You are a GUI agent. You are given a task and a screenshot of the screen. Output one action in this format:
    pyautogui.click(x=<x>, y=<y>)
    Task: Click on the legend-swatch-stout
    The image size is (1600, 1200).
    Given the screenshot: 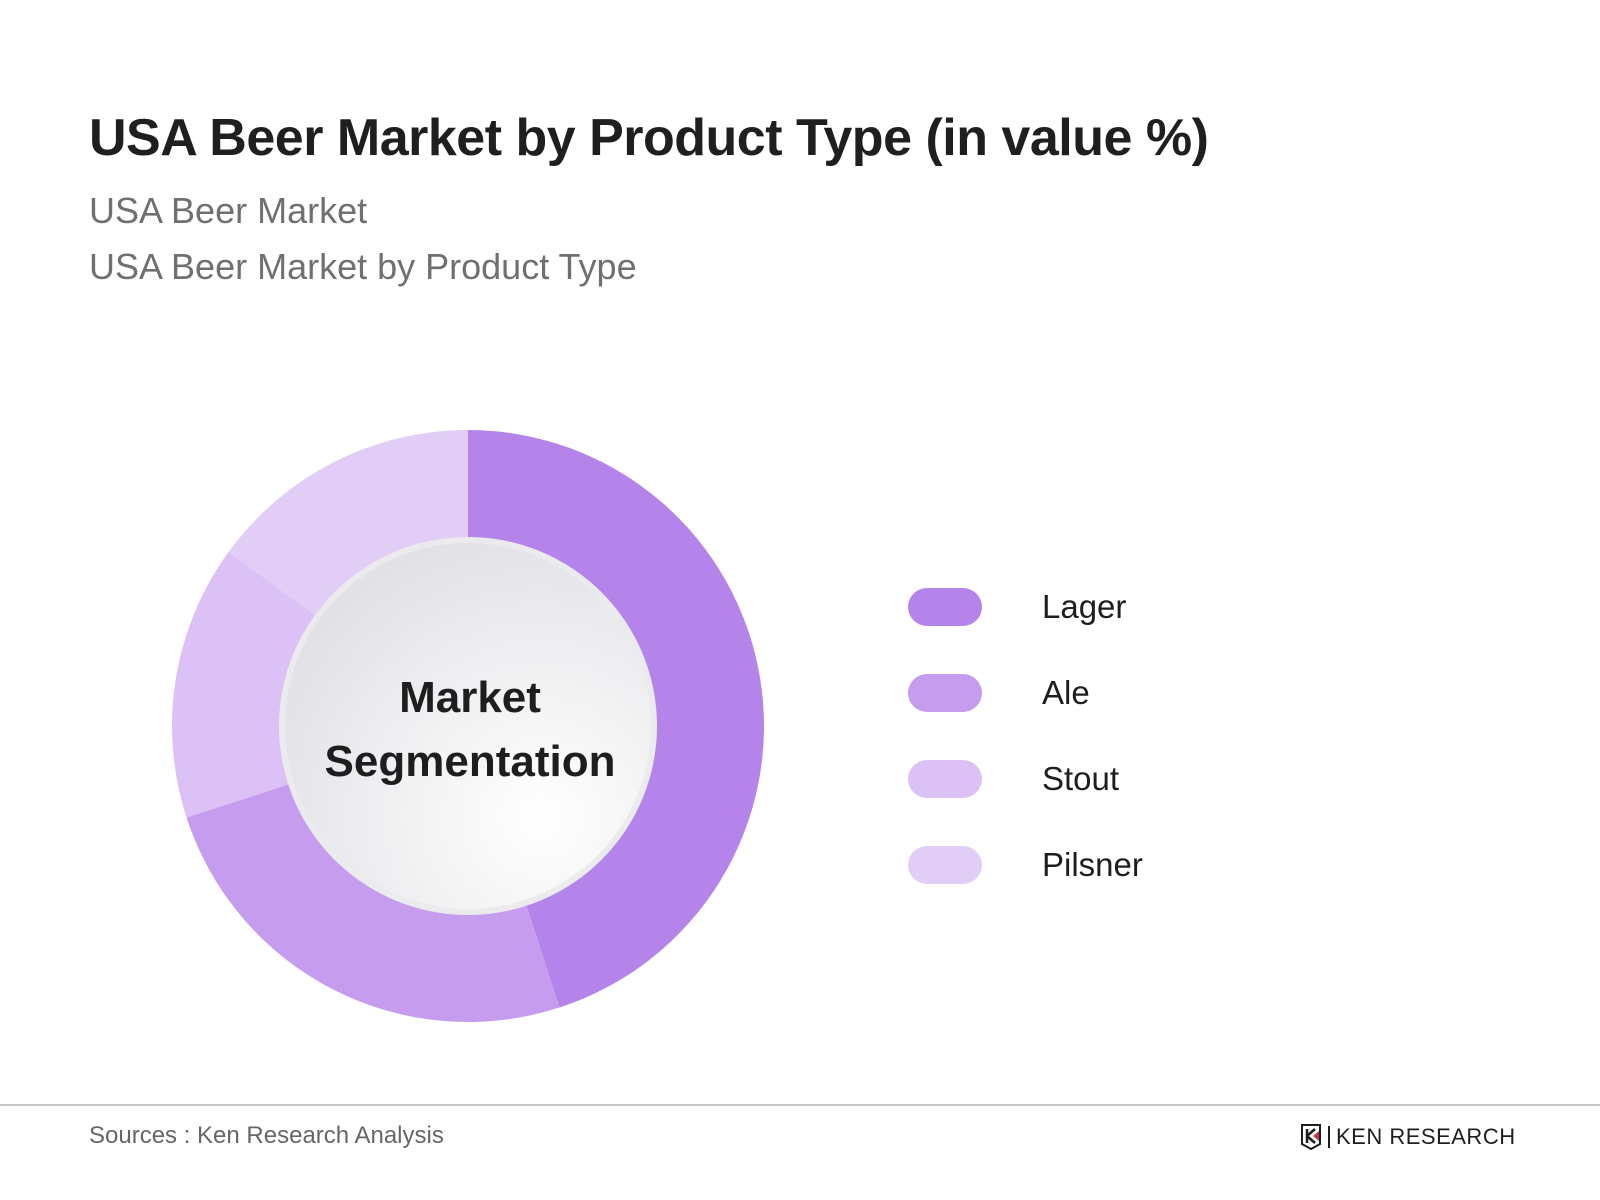 What is the action you would take?
    pyautogui.click(x=945, y=779)
    